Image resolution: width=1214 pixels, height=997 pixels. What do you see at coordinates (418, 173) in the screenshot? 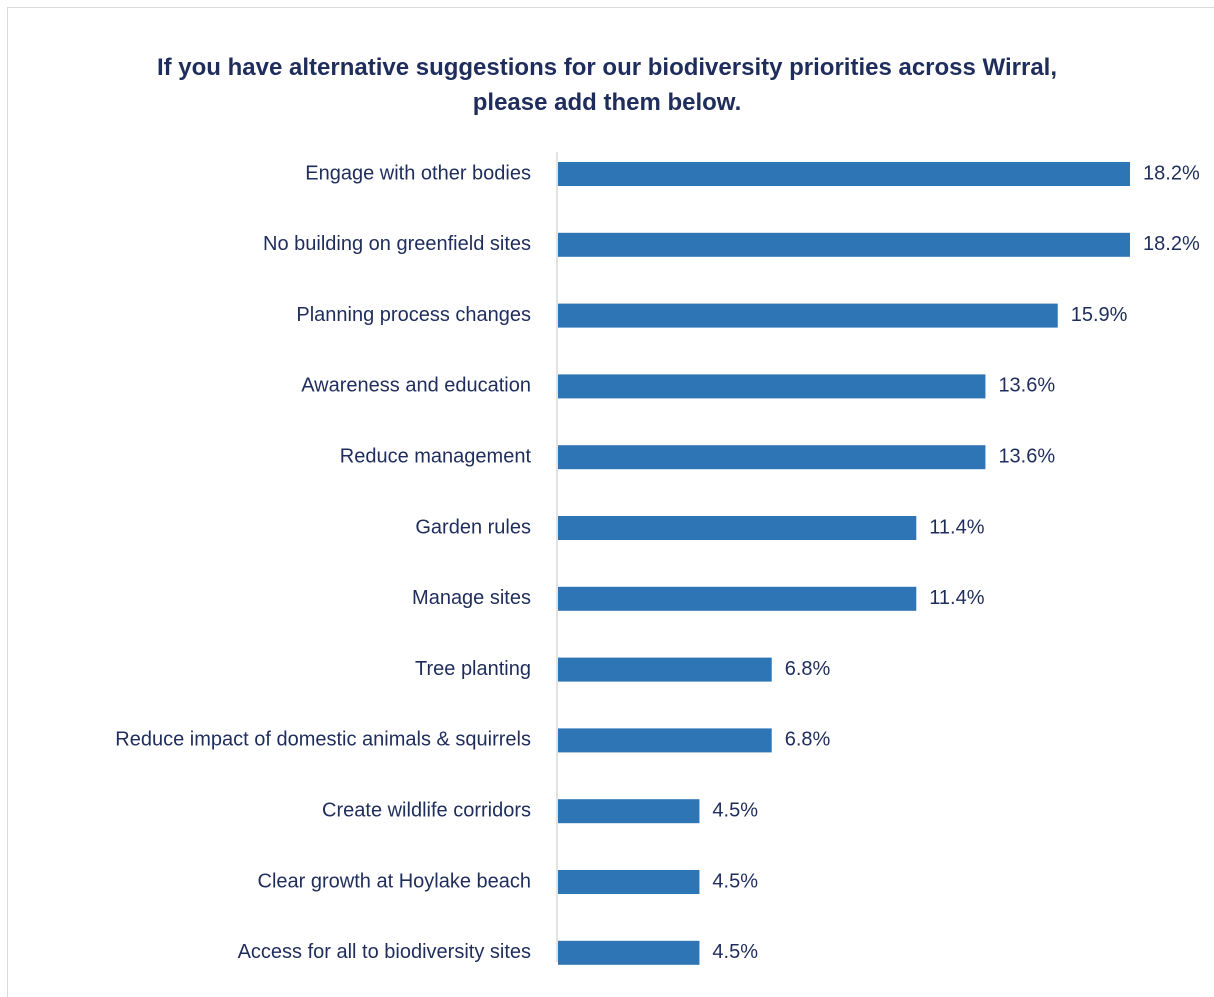
I see `category-label: Engage with other bodies` at bounding box center [418, 173].